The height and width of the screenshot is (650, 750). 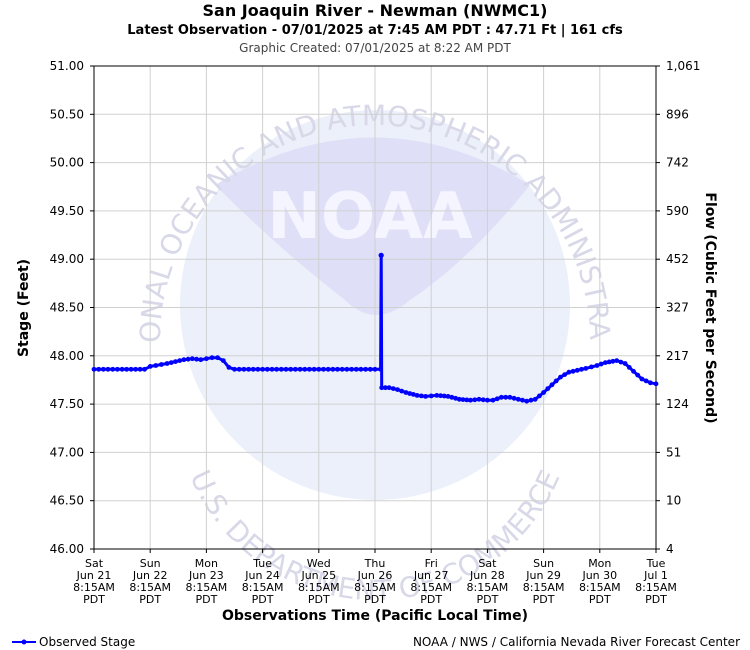 I want to click on y-tick-label: 48.00, so click(x=67, y=356).